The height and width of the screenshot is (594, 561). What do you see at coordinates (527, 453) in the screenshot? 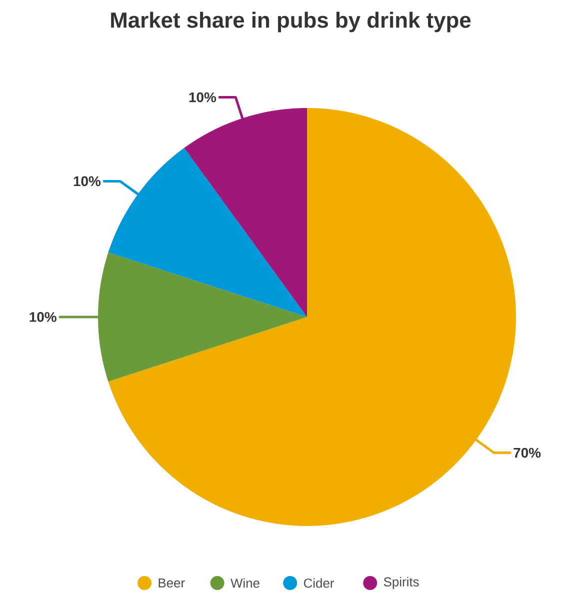
I see `data-label: 70%` at bounding box center [527, 453].